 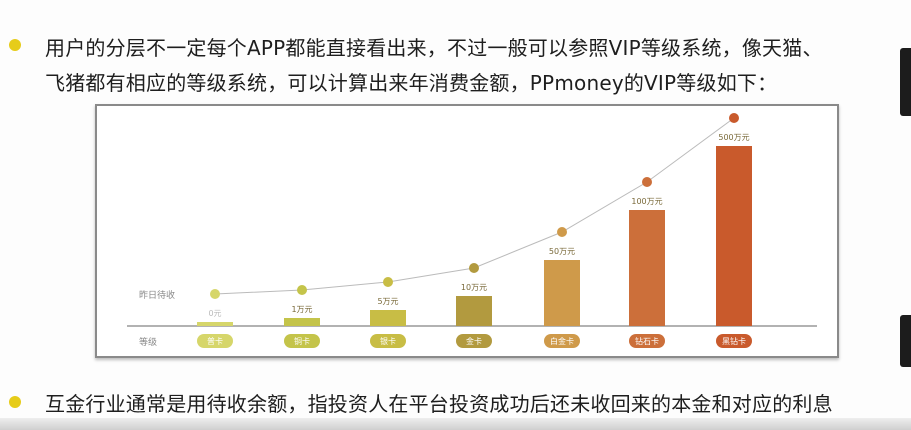 I want to click on level-label-0: 普卡, so click(x=215, y=341).